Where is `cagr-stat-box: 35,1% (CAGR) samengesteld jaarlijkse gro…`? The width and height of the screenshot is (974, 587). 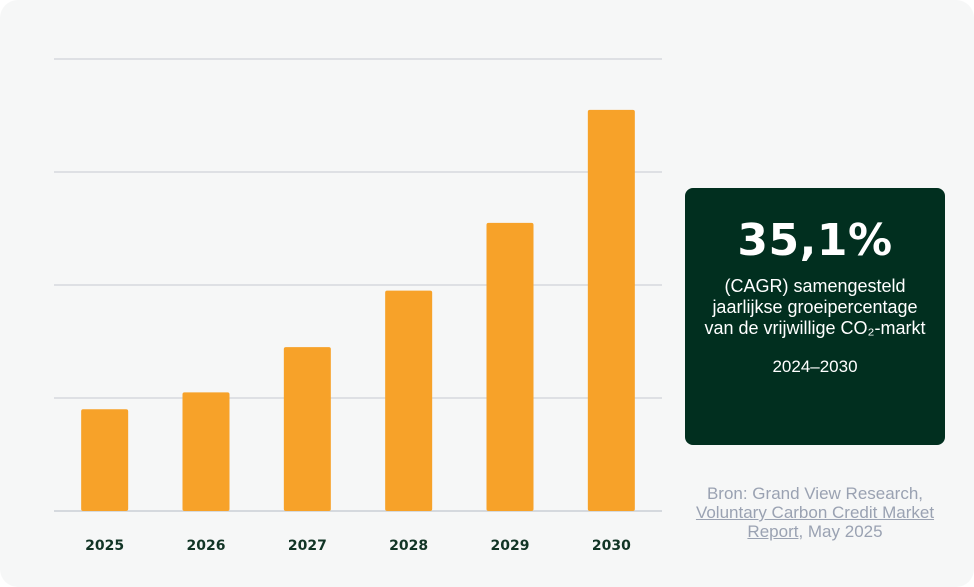 cagr-stat-box: 35,1% (CAGR) samengesteld jaarlijkse gro… is located at coordinates (815, 316).